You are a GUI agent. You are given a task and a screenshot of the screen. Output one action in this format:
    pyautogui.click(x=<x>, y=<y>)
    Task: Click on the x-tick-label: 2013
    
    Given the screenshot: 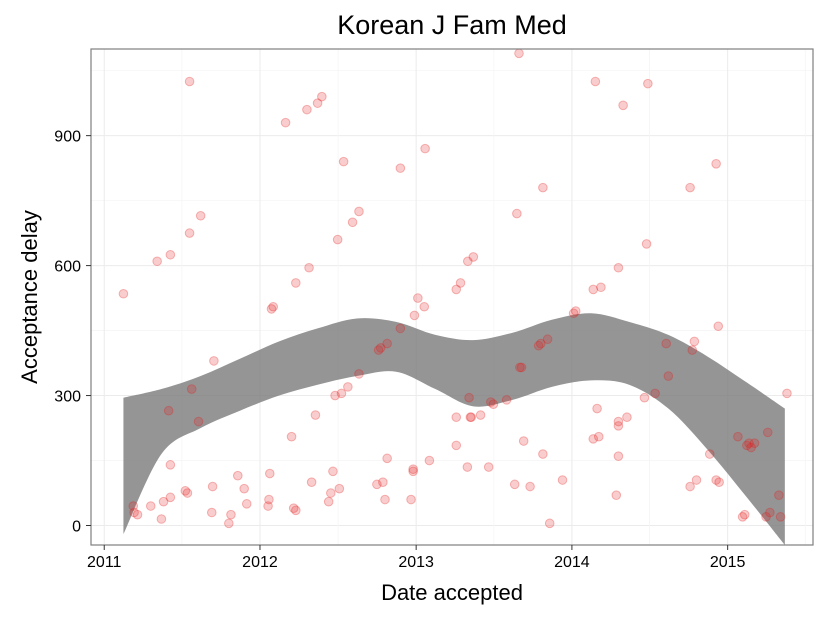 What is the action you would take?
    pyautogui.click(x=416, y=562)
    